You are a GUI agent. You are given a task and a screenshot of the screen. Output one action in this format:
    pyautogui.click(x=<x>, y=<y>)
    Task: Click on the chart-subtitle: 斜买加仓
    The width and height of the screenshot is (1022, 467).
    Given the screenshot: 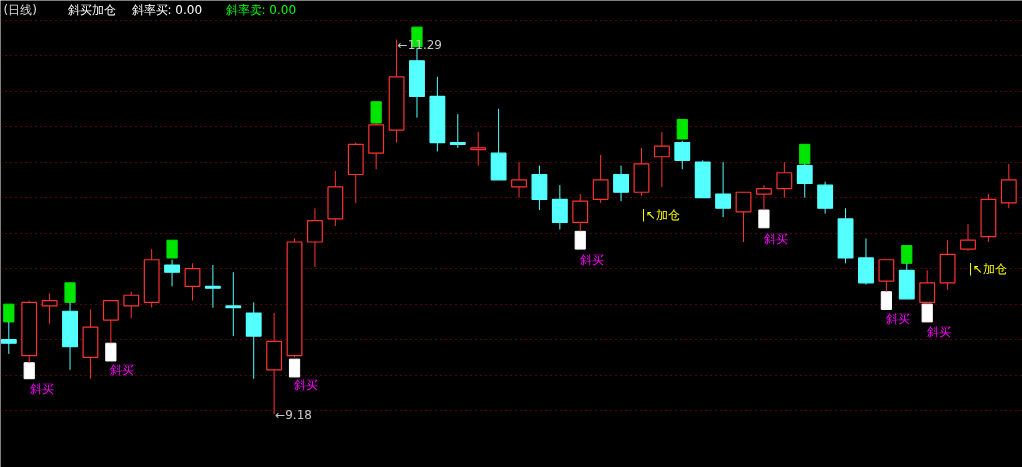 What is the action you would take?
    pyautogui.click(x=91, y=9)
    